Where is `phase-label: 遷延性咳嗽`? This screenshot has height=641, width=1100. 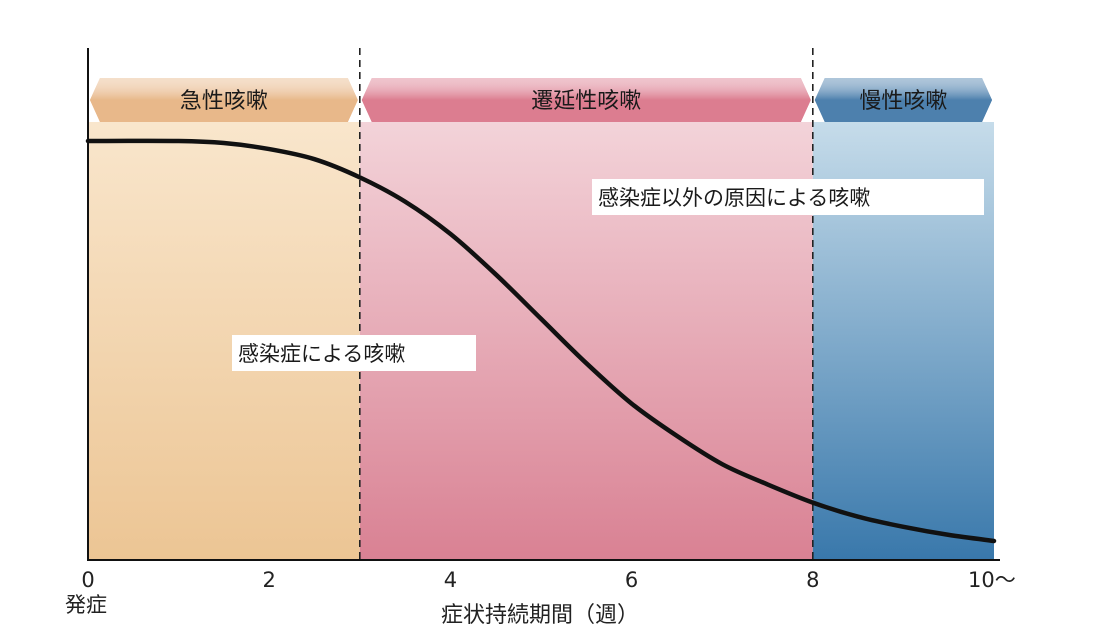 phase-label: 遷延性咳嗽 is located at coordinates (586, 101).